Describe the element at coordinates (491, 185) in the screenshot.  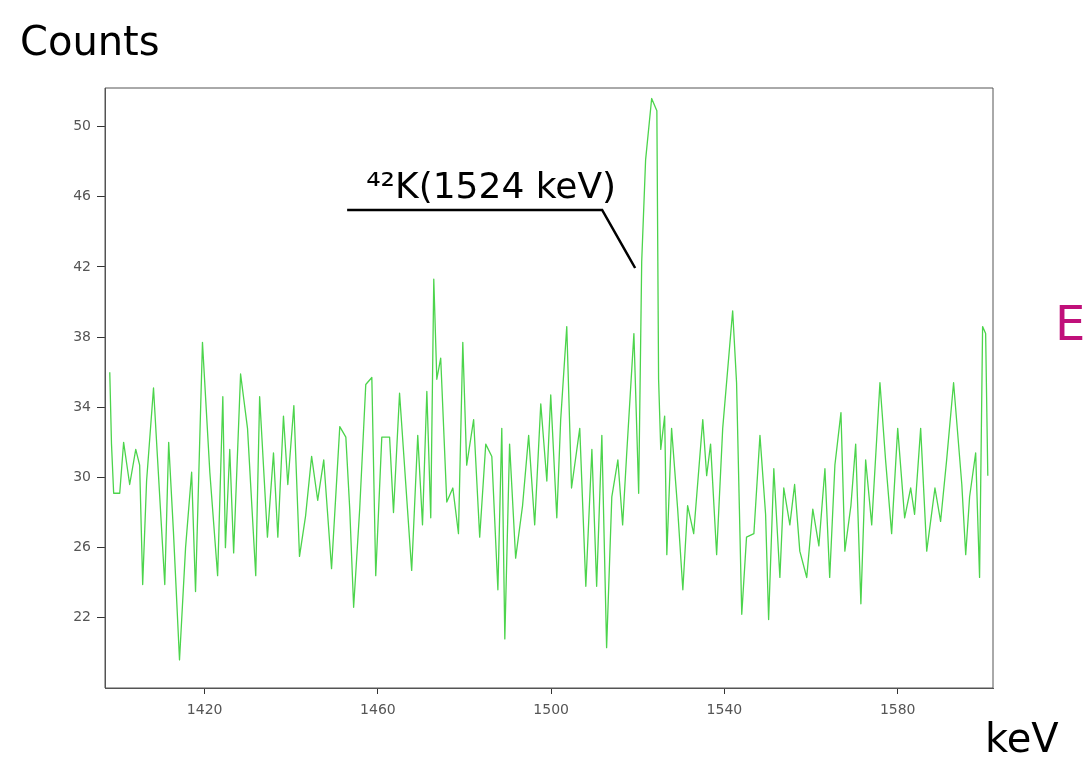
I see `annotation: ⁴²K(1524 keV)` at that location.